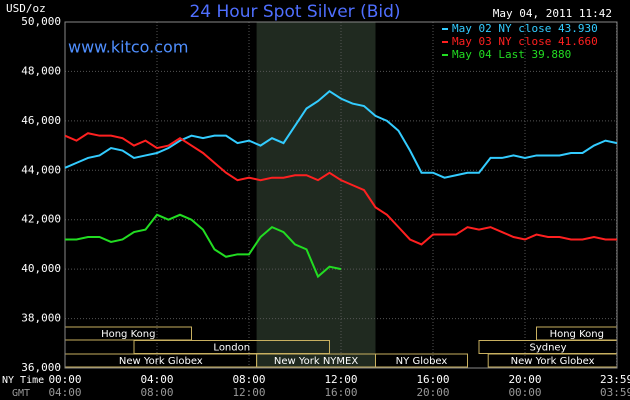  Describe the element at coordinates (203, 246) in the screenshot. I see `series-line` at that location.